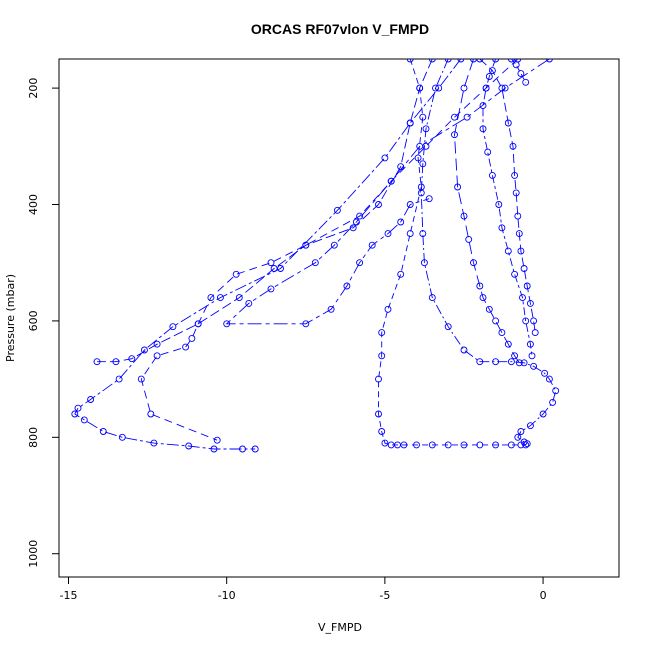  I want to click on y-tick-label: 600, so click(33, 320).